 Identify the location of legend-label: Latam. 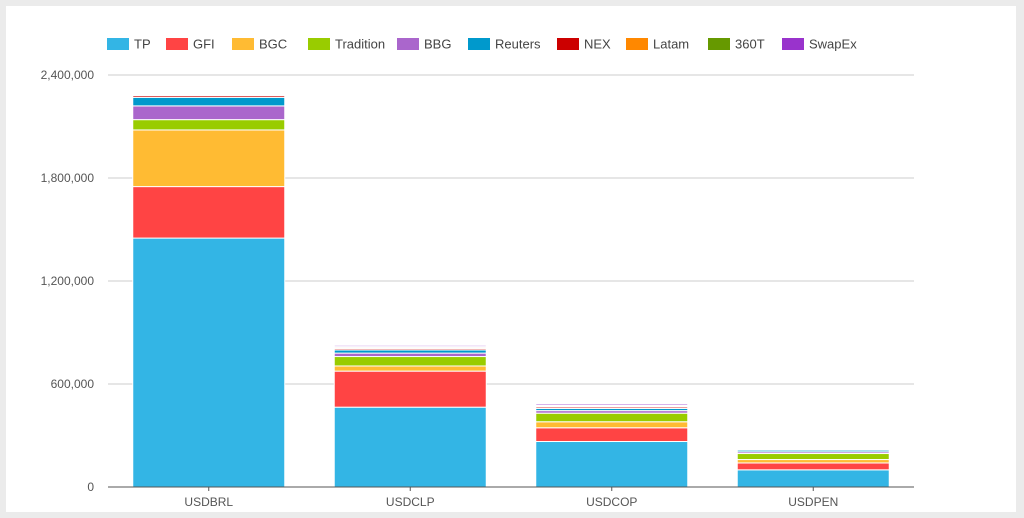
(671, 44).